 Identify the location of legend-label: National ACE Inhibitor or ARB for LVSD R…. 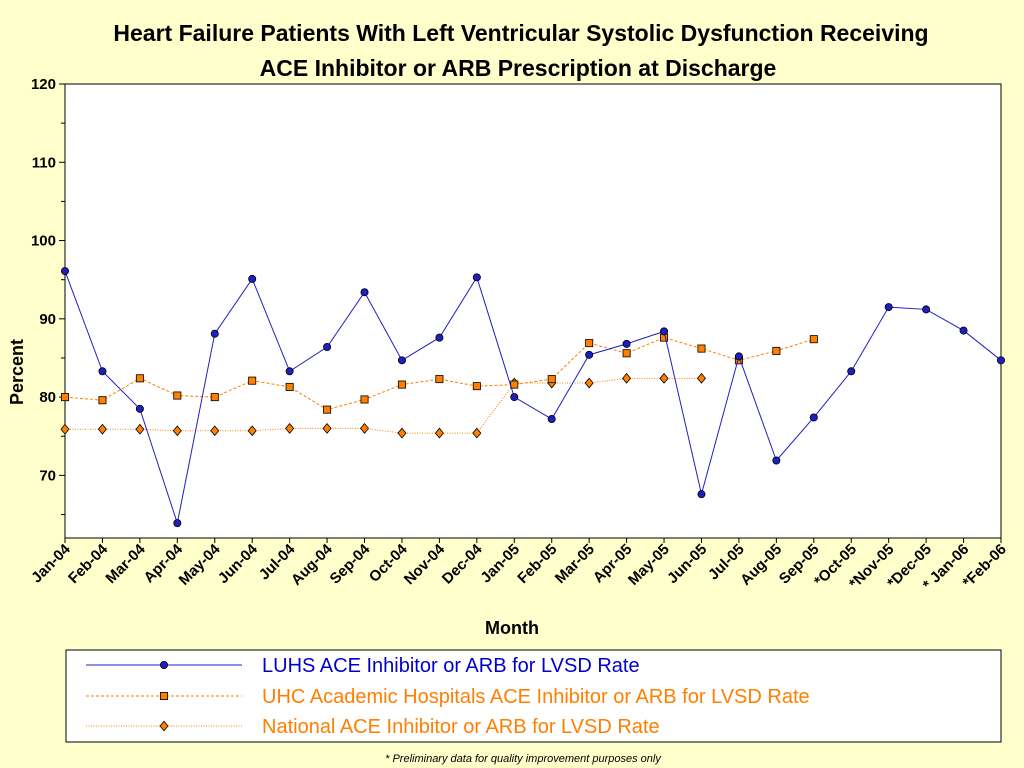
(461, 727).